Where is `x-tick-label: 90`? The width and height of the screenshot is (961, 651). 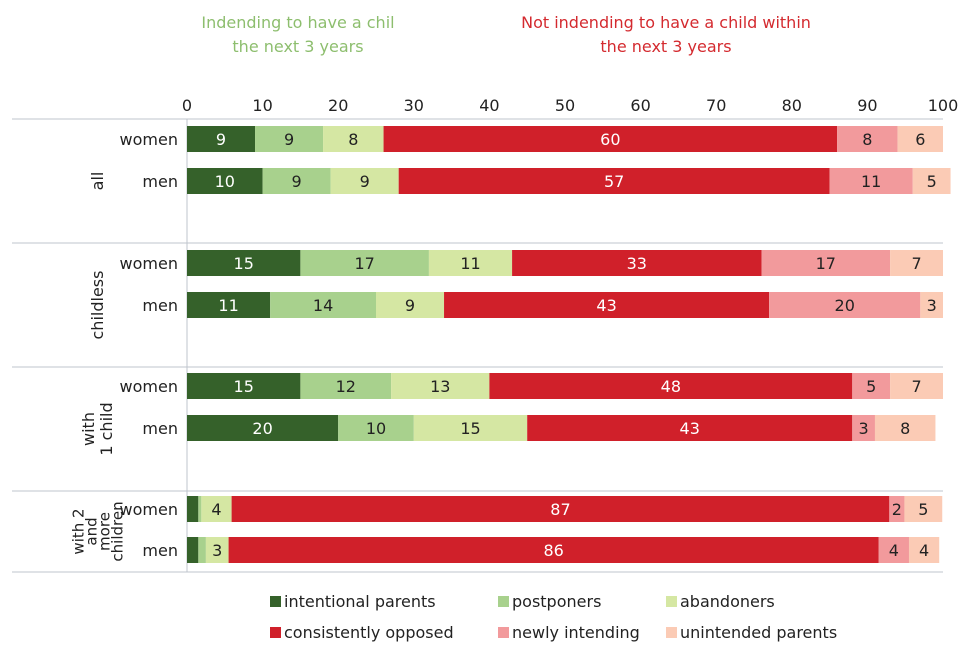
x-tick-label: 90 is located at coordinates (867, 105).